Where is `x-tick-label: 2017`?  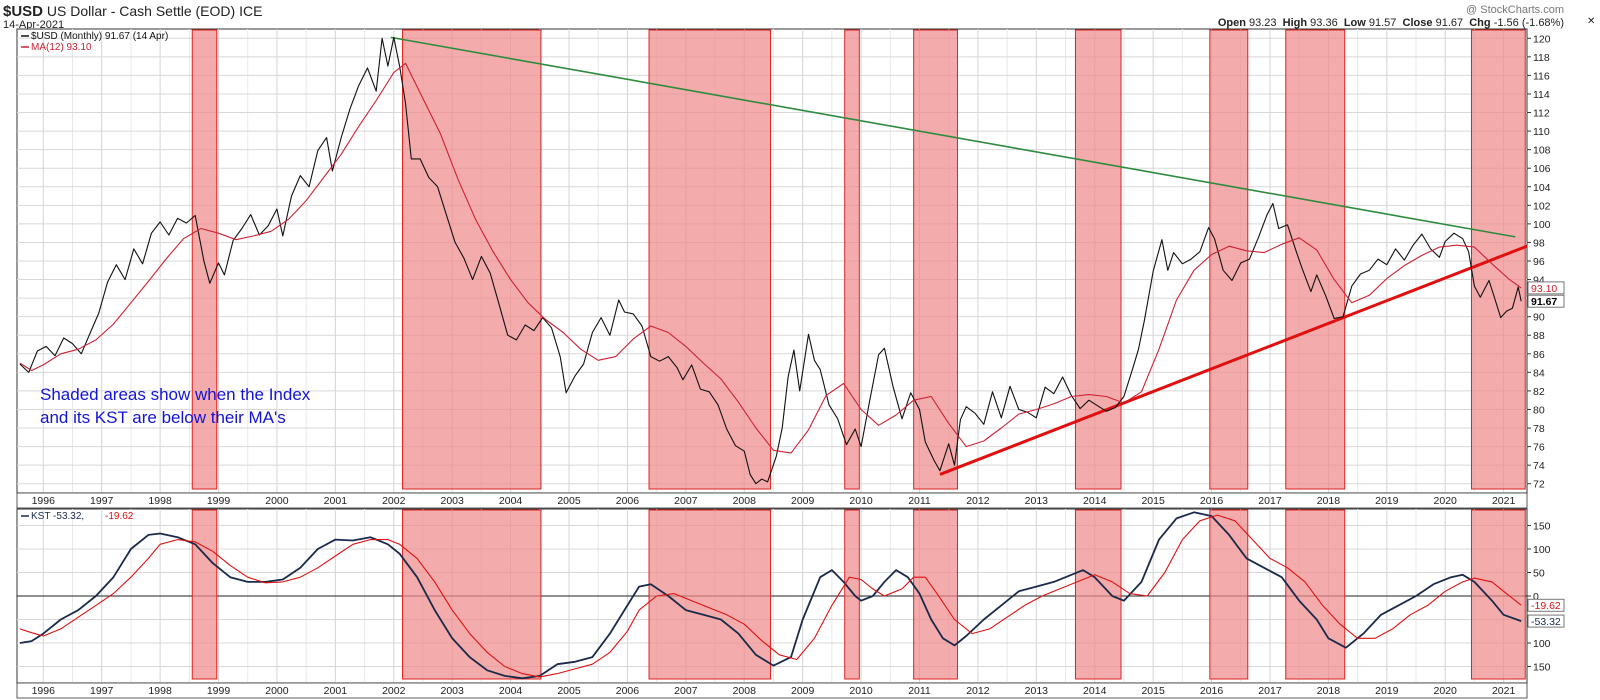
x-tick-label: 2017 is located at coordinates (1270, 691).